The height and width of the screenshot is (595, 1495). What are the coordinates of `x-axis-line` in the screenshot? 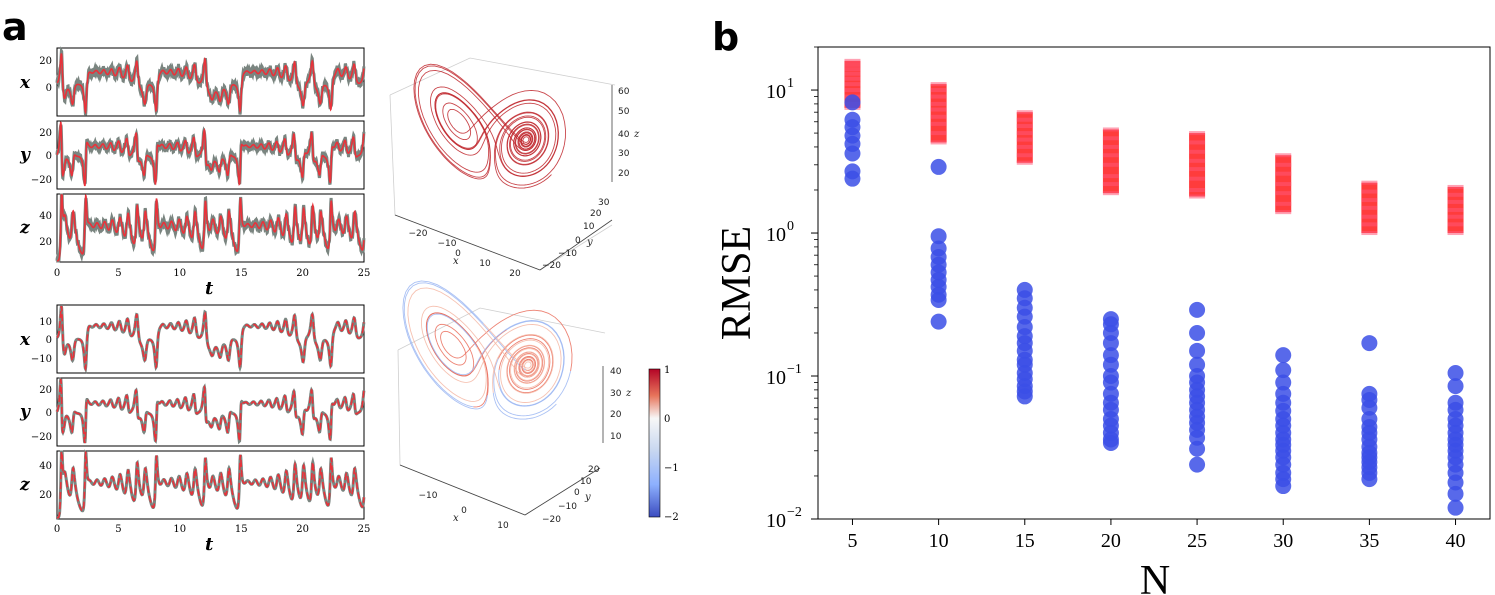 It's located at (467, 242).